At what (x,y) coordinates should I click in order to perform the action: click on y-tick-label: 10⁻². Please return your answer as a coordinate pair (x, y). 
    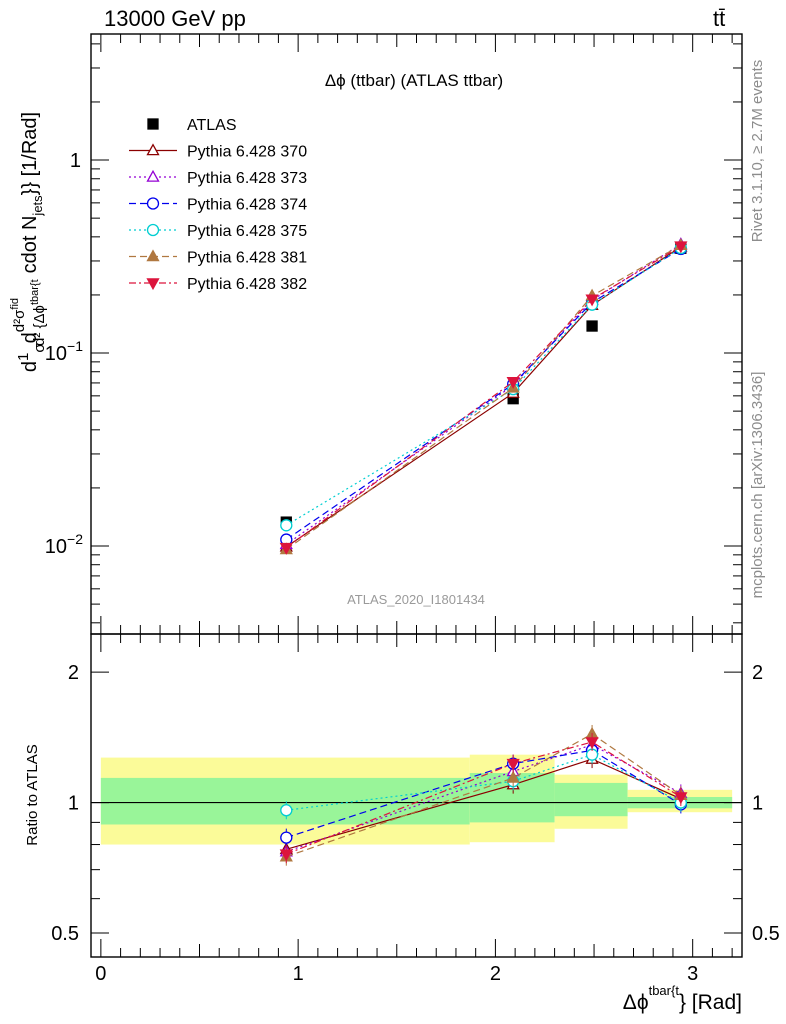
    Looking at the image, I should click on (64, 544).